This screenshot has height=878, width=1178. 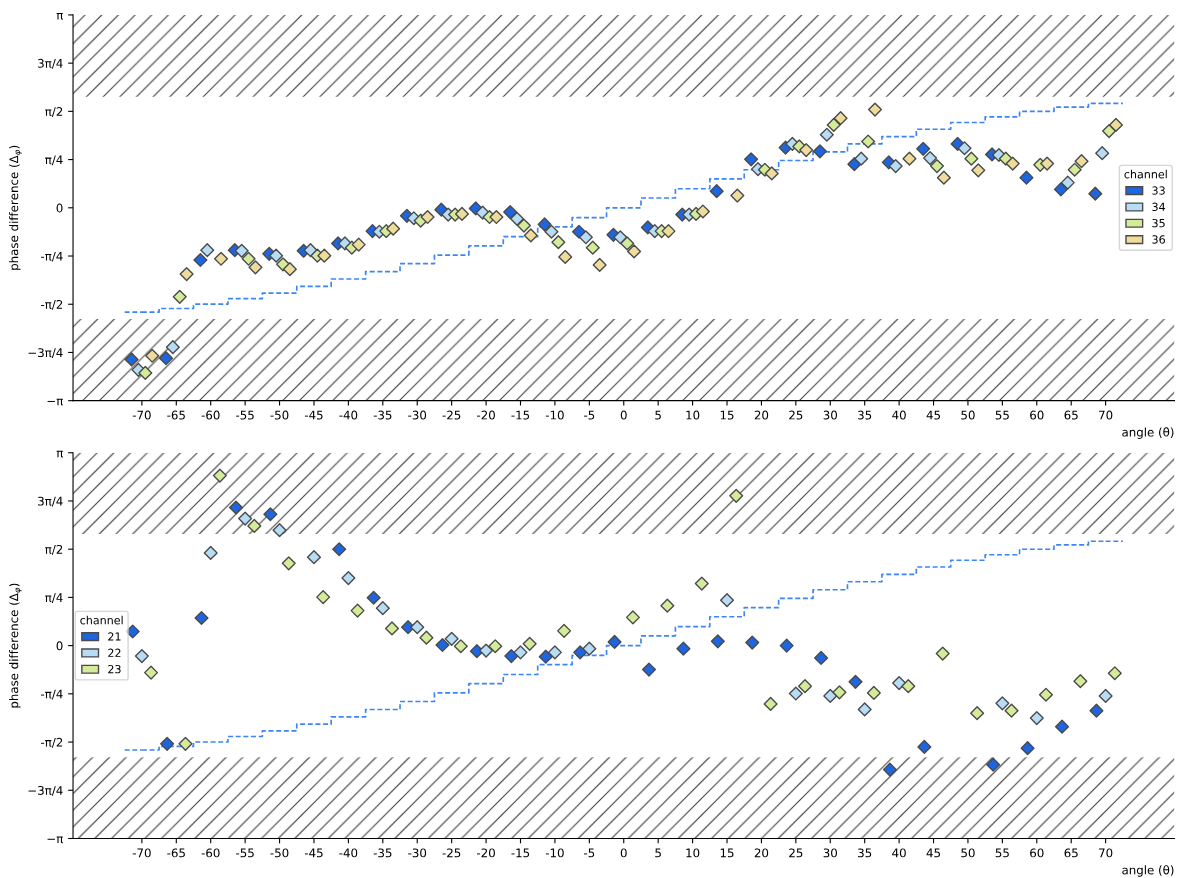 What do you see at coordinates (1158, 239) in the screenshot?
I see `legend-label: 36` at bounding box center [1158, 239].